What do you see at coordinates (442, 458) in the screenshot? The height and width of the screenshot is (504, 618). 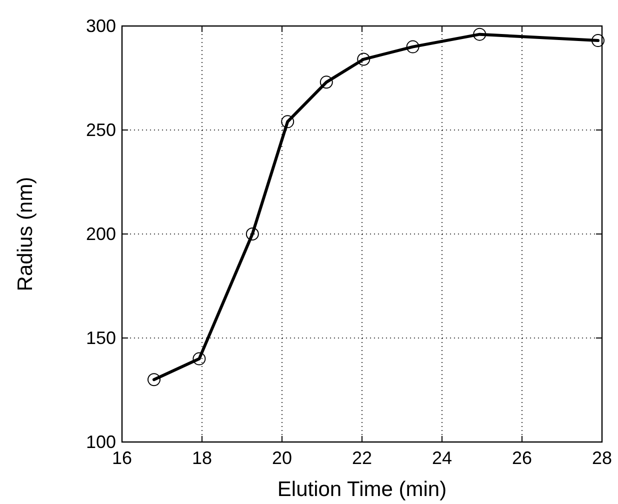 I see `x-tick-label: 24` at bounding box center [442, 458].